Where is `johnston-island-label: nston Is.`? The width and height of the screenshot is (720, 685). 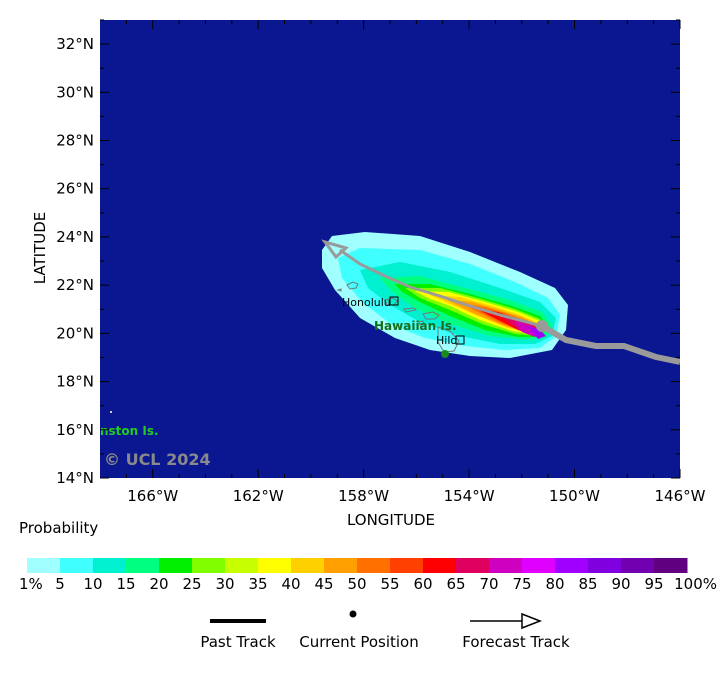
johnston-island-label: nston Is. is located at coordinates (129, 431).